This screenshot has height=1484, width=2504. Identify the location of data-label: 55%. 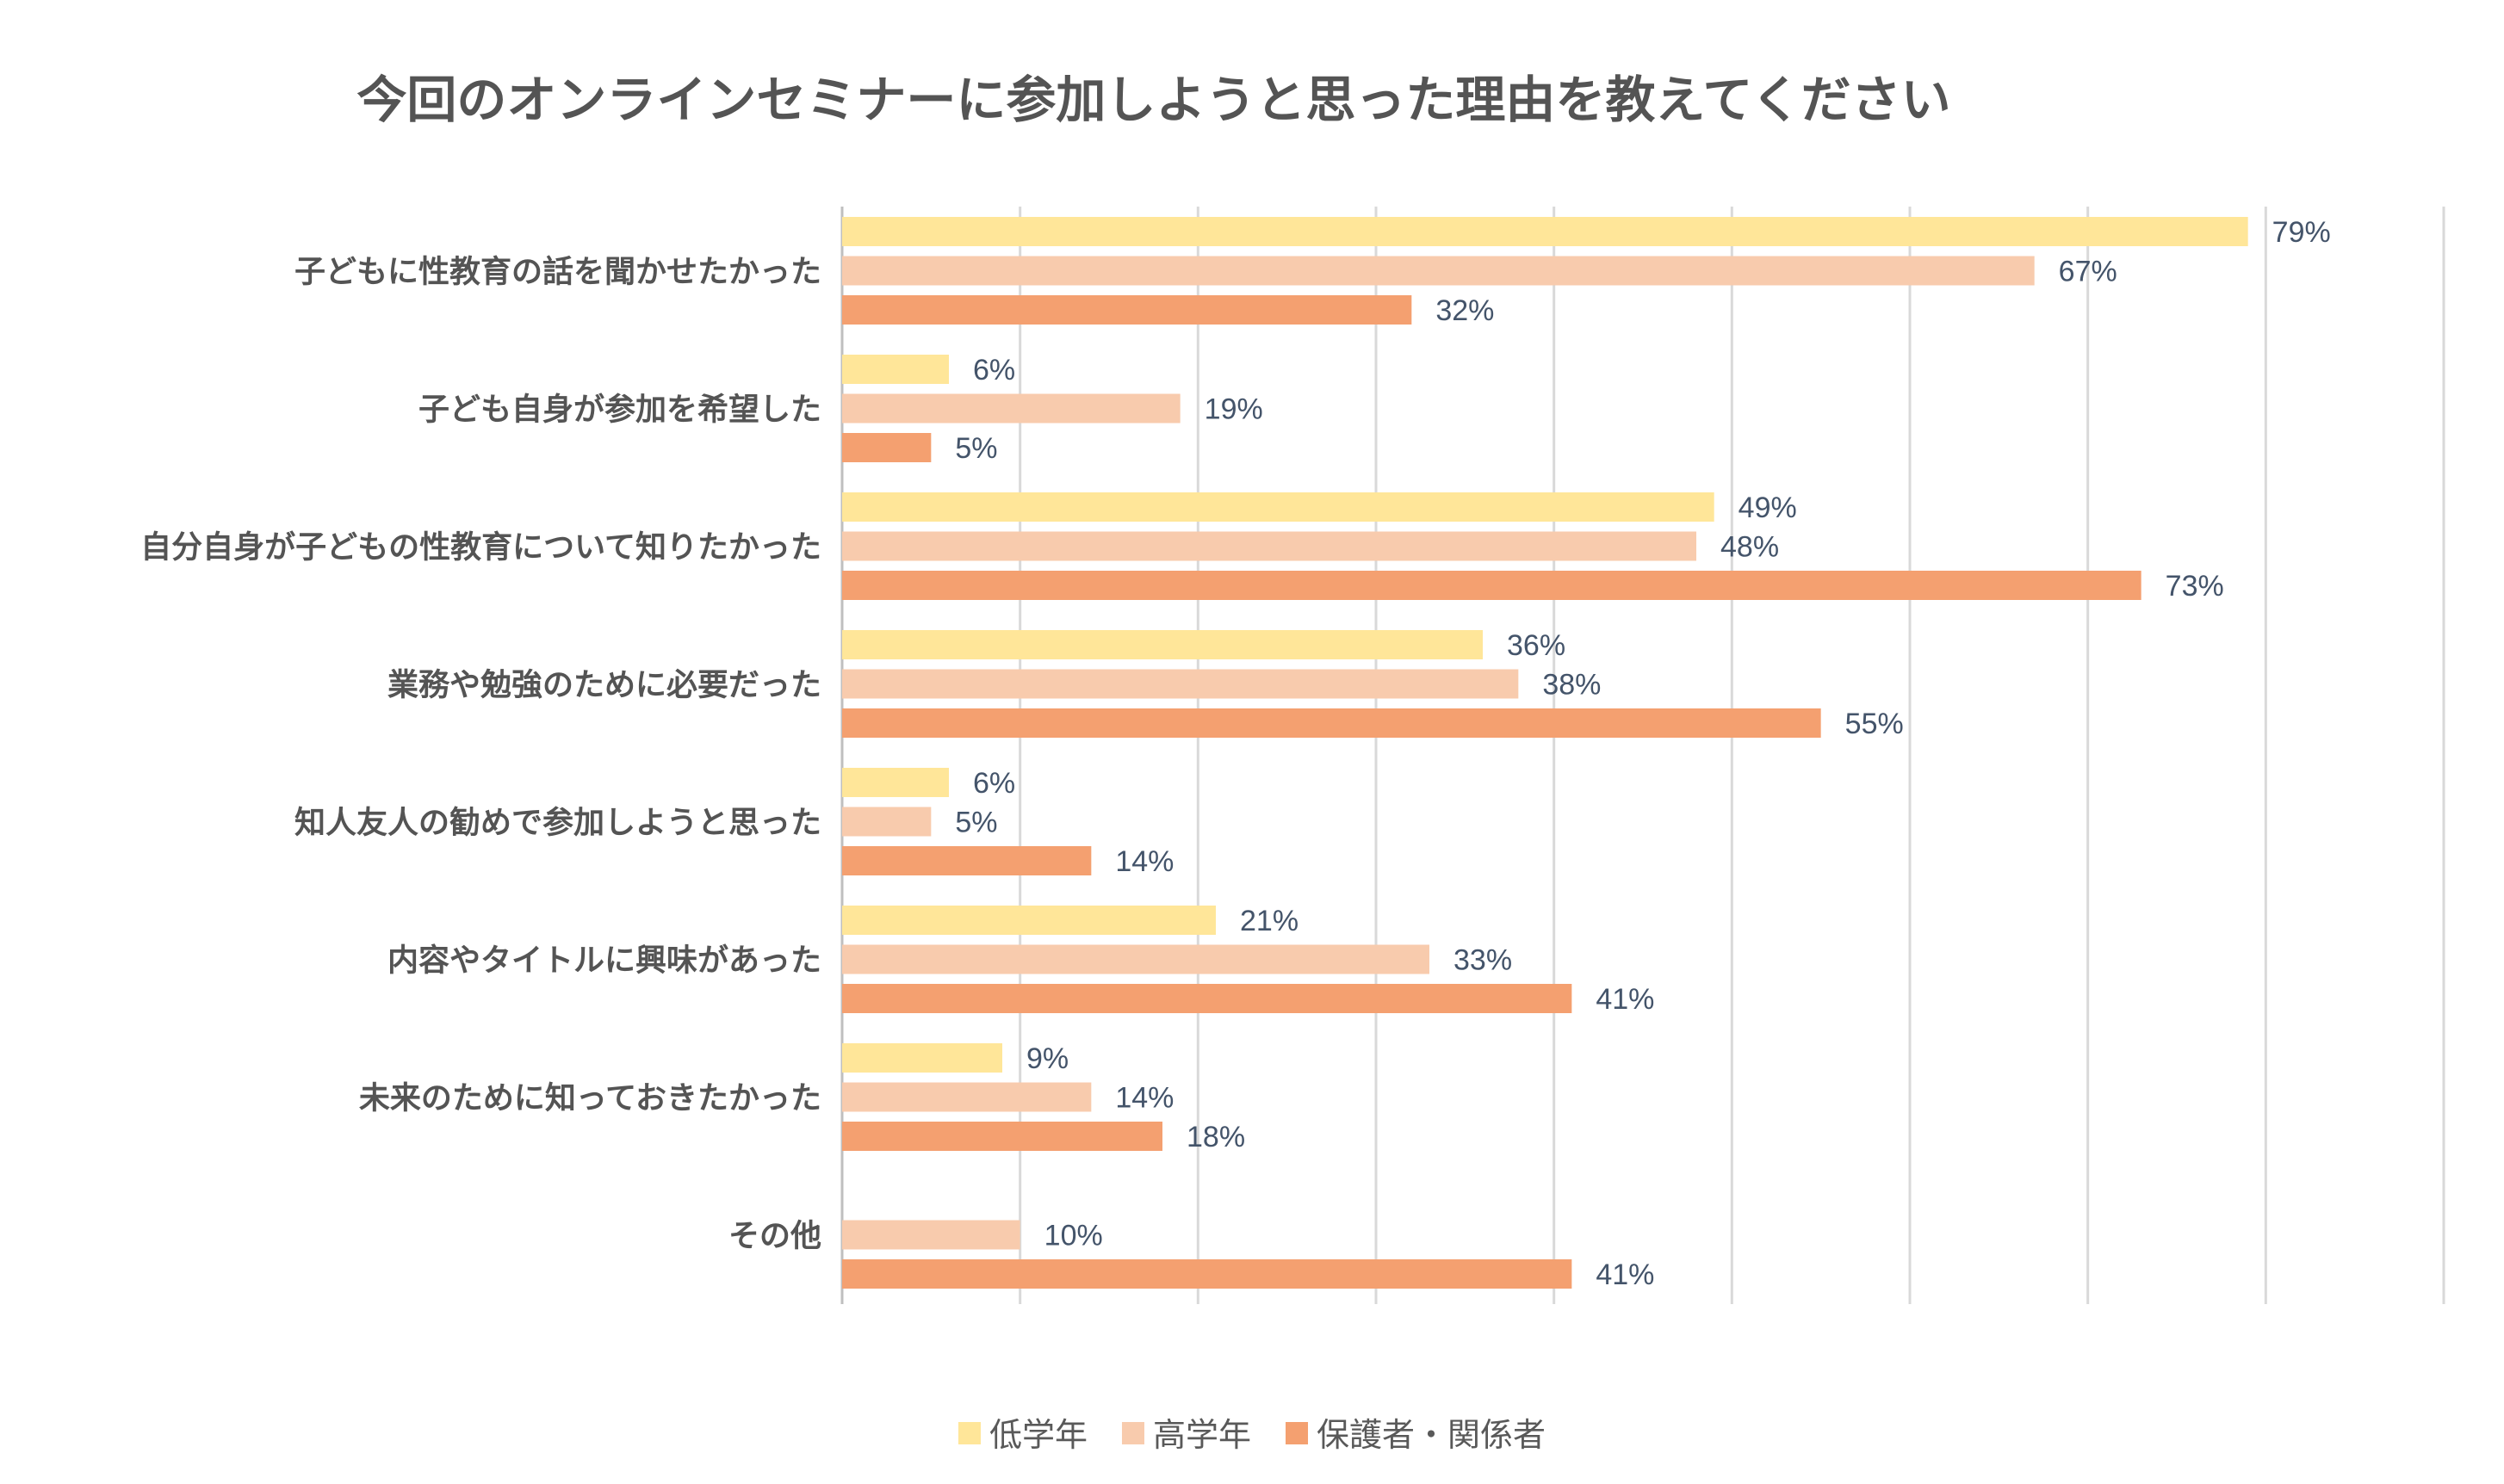
(1874, 724).